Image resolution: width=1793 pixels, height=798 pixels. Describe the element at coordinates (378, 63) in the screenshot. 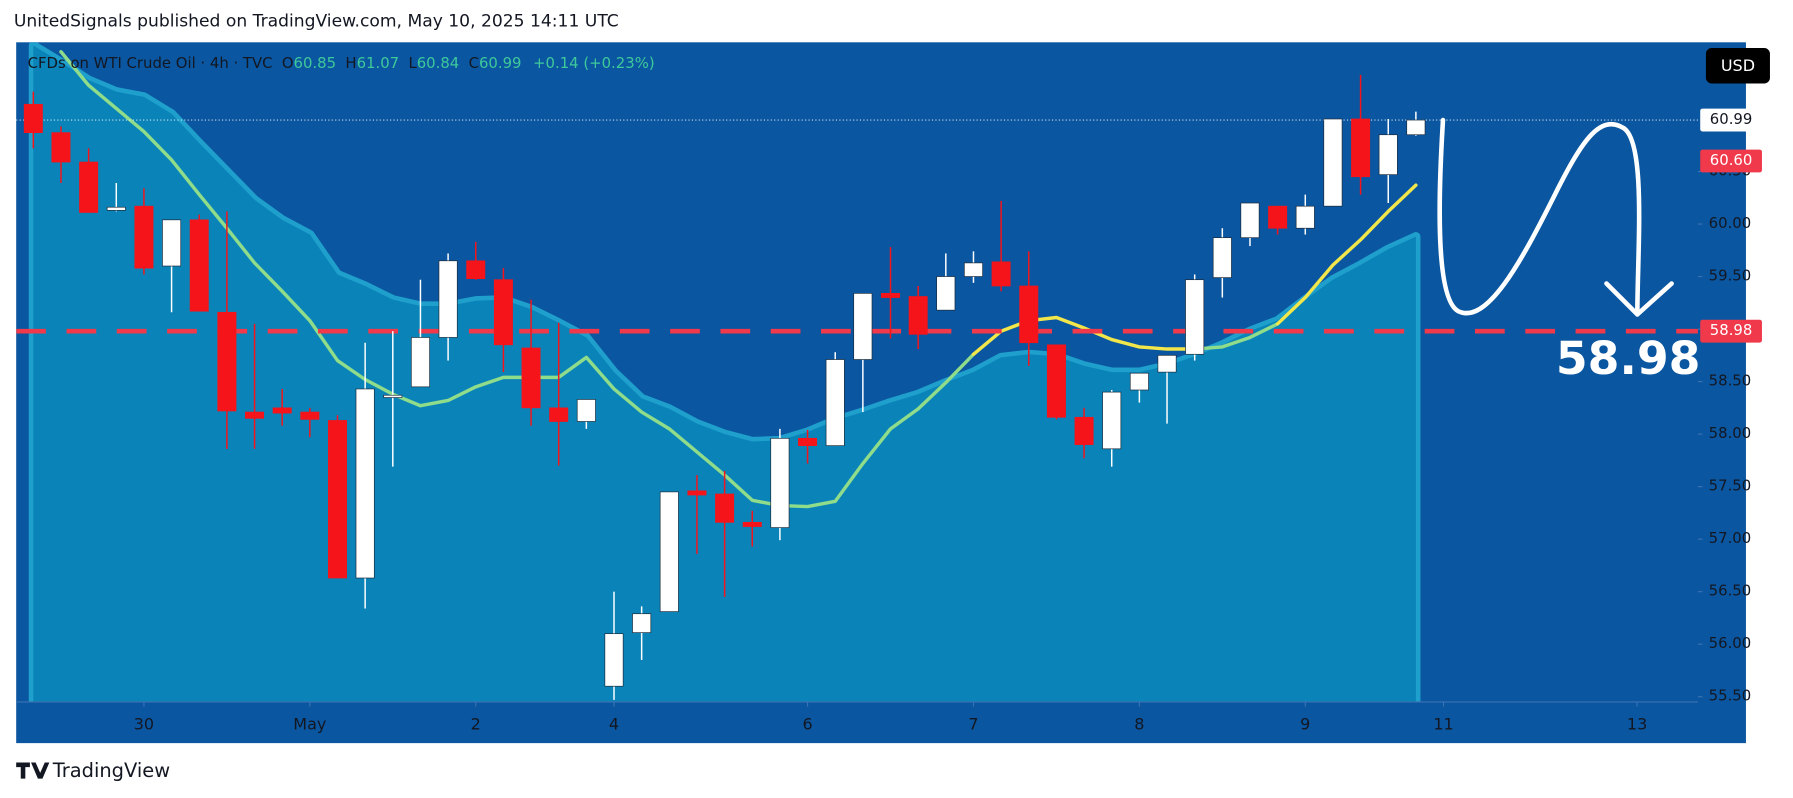

I see `legend-high: 61.07` at that location.